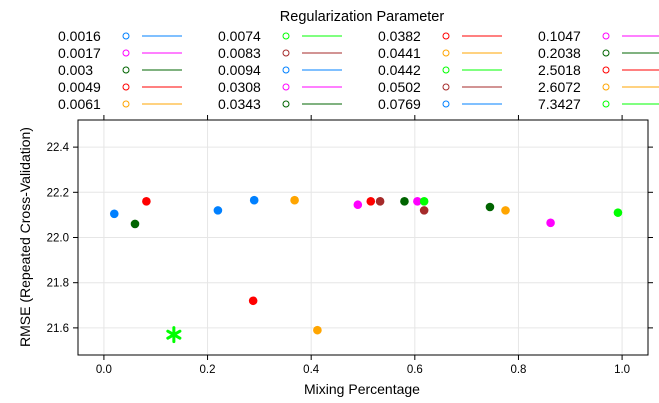 The height and width of the screenshot is (403, 659). I want to click on y-tick-label: 22.0, so click(58, 239).